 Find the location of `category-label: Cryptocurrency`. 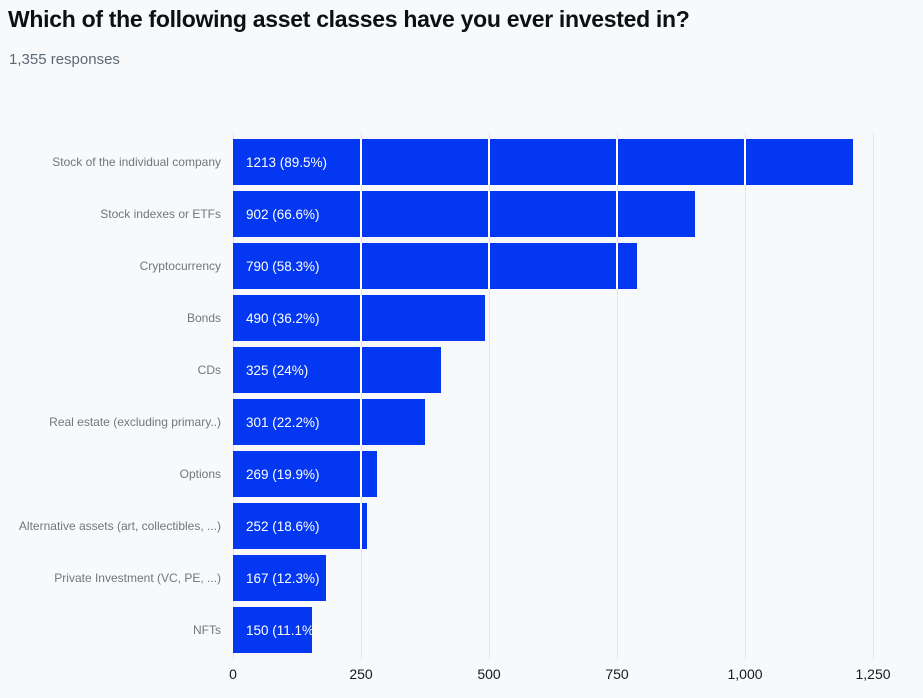

category-label: Cryptocurrency is located at coordinates (180, 266).